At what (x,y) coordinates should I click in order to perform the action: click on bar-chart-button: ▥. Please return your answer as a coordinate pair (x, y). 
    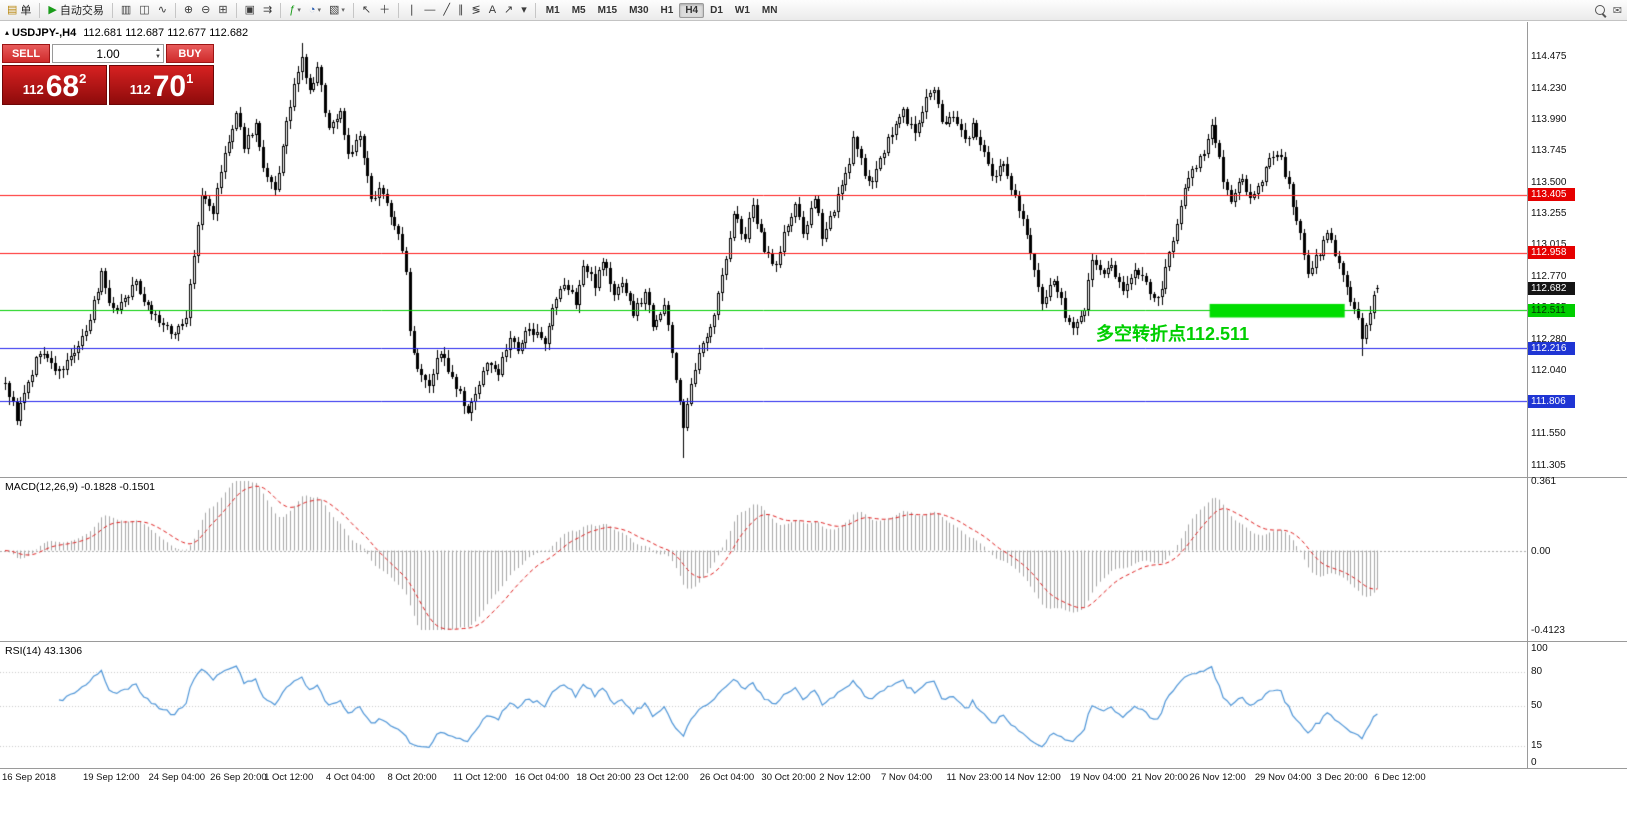
    Looking at the image, I should click on (126, 10).